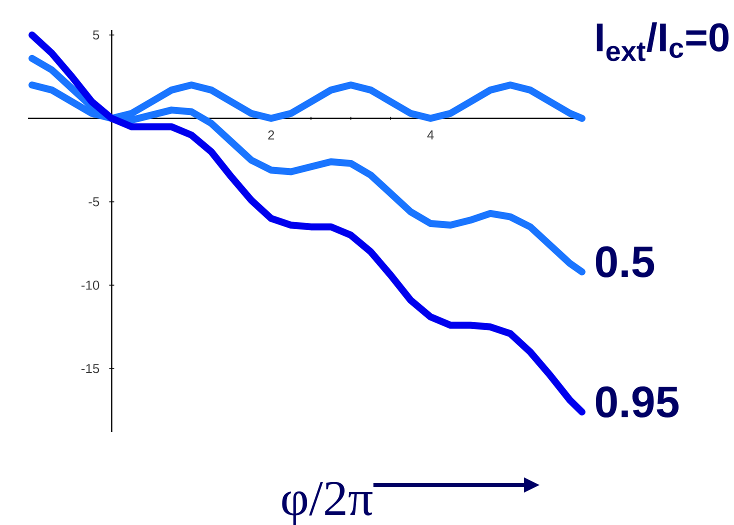 The image size is (734, 525). I want to click on x-tick-label: 4, so click(430, 135).